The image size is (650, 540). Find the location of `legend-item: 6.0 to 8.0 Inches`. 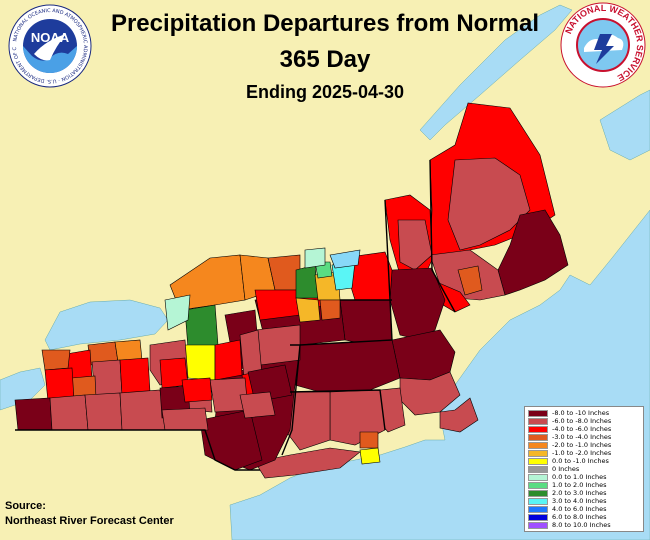

legend-item: 6.0 to 8.0 Inches is located at coordinates (585, 517).